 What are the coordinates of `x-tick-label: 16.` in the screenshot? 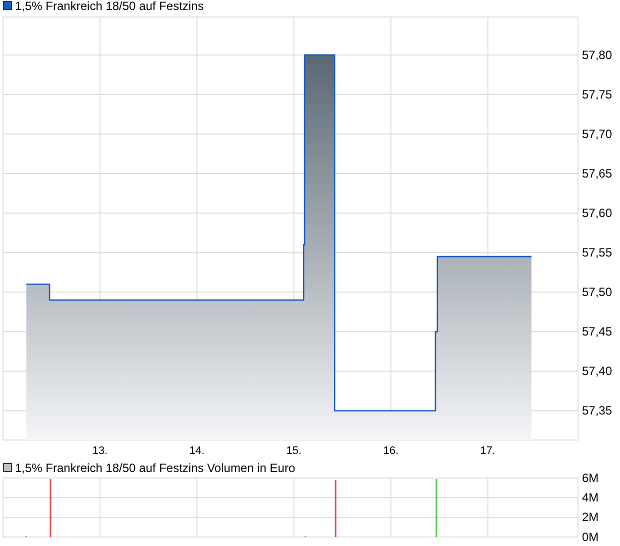 It's located at (391, 450).